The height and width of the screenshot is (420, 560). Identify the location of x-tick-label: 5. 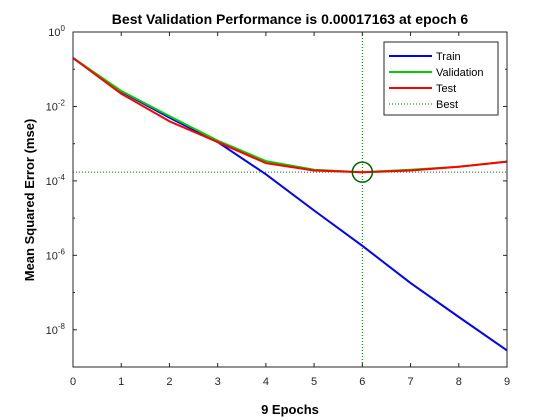
(314, 382).